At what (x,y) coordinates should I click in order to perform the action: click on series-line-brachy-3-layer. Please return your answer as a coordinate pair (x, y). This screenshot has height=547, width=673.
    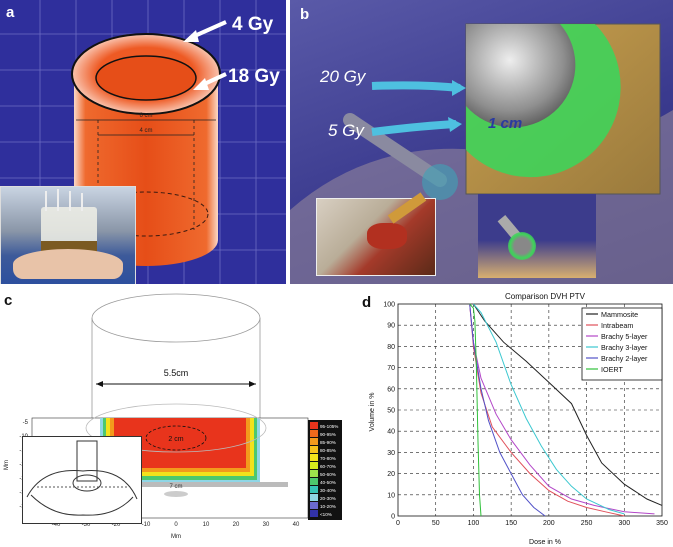
    Looking at the image, I should click on (549, 409).